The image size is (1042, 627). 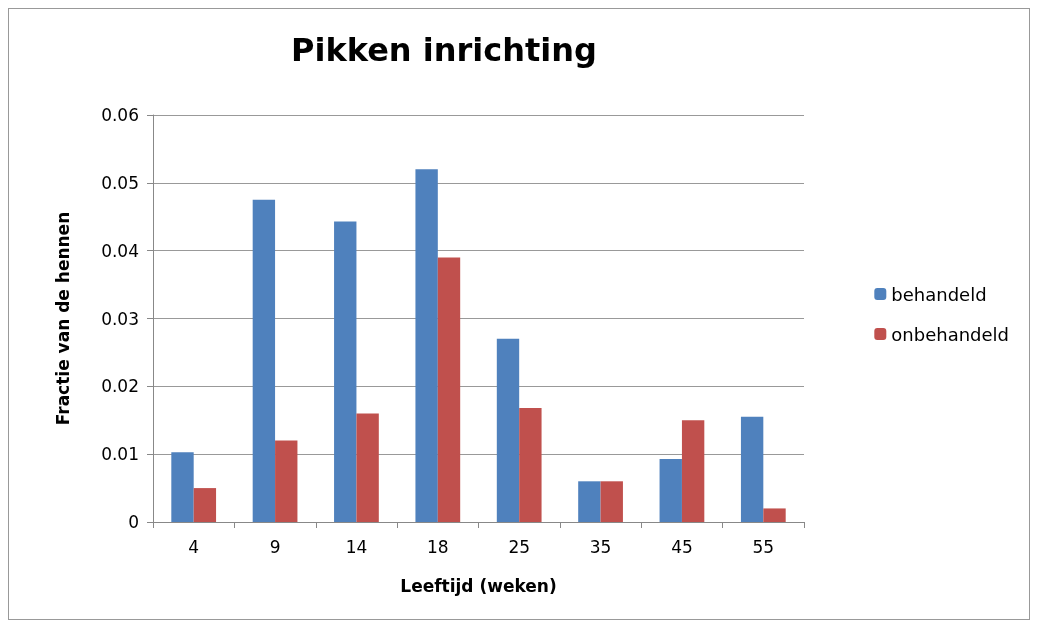 I want to click on chart-title: Pikken inrichting, so click(x=444, y=50).